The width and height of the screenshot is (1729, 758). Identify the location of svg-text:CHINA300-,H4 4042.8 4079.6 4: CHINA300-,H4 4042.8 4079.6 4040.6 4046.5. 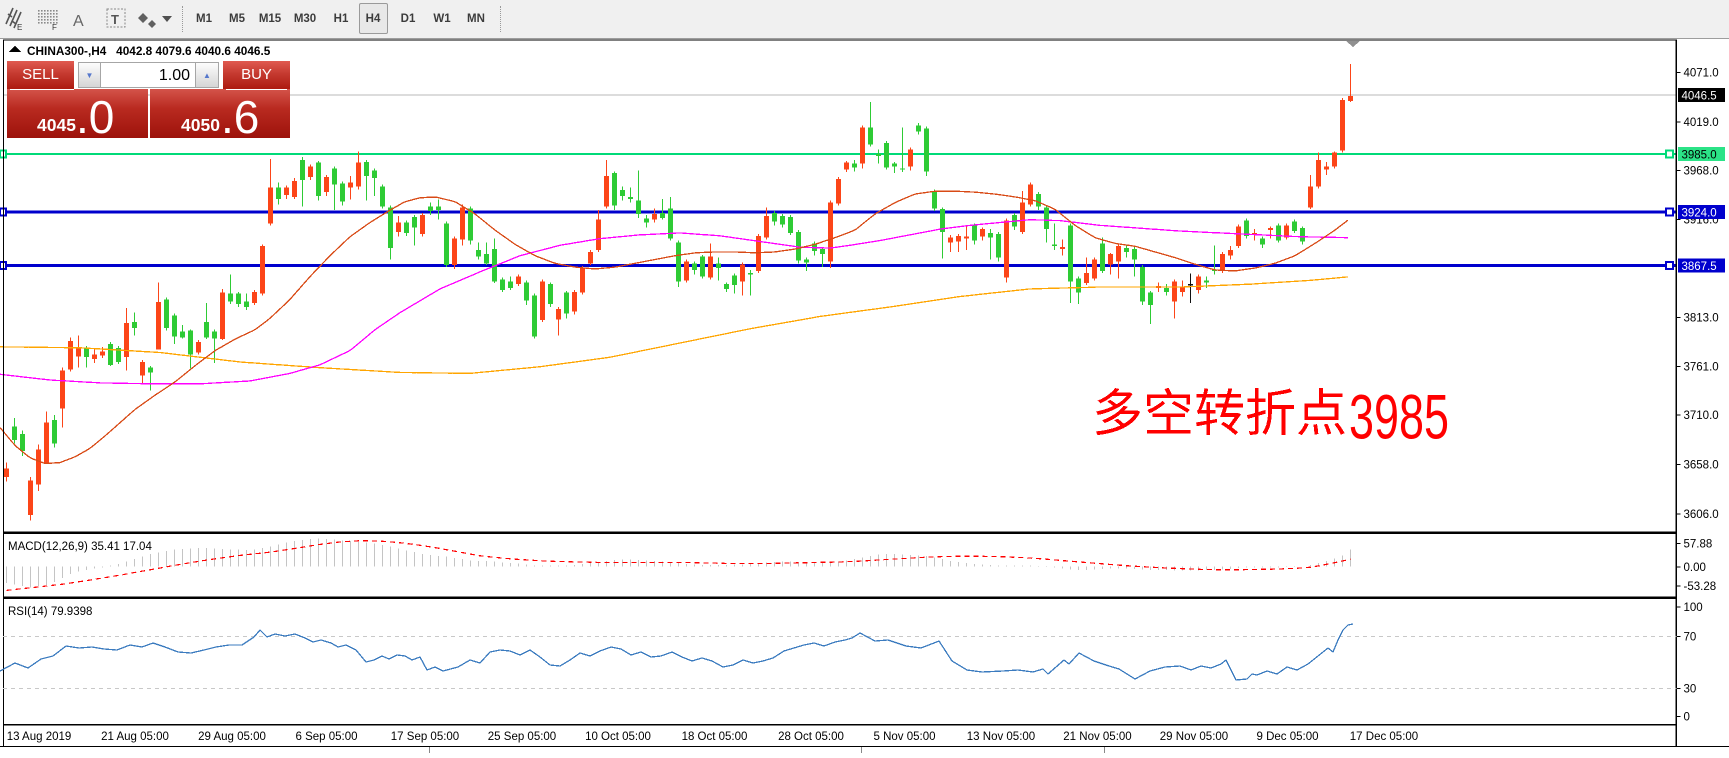
(149, 51).